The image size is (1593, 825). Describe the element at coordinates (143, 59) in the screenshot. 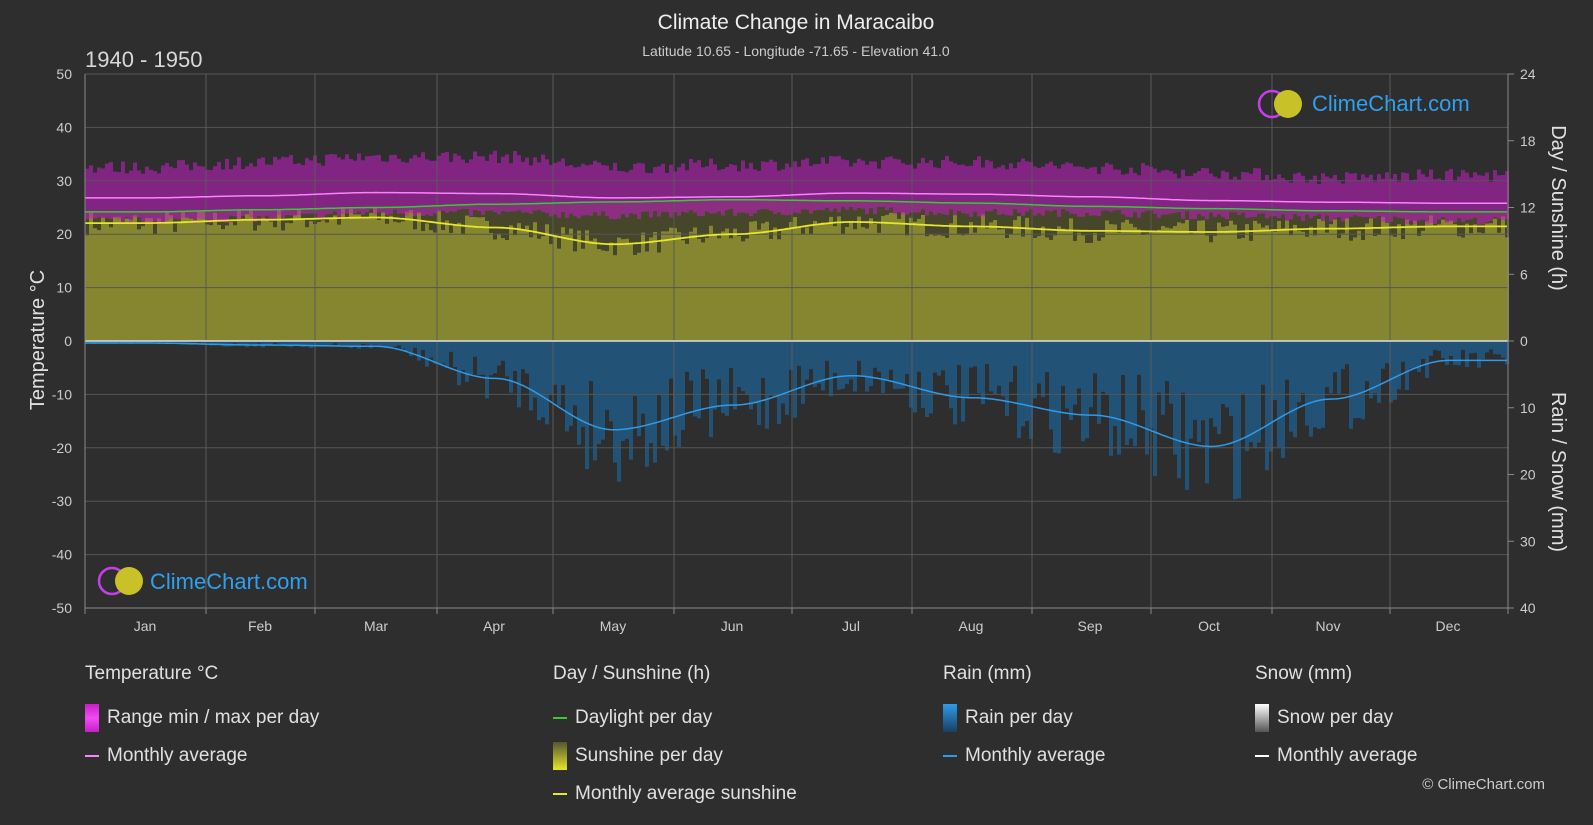

I see `period-label: 1940 - 1950` at that location.